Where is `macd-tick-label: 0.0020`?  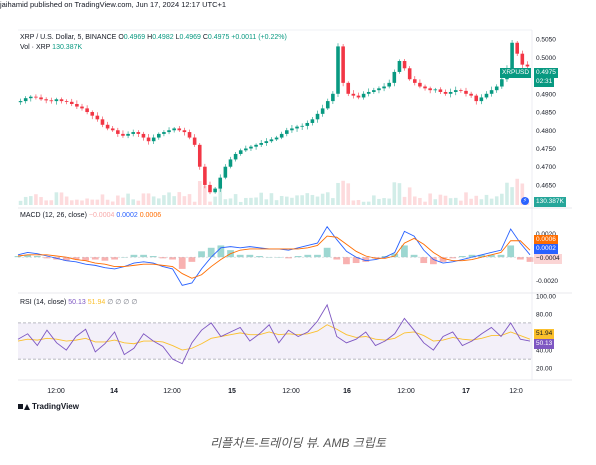
macd-tick-label: 0.0020 is located at coordinates (546, 234).